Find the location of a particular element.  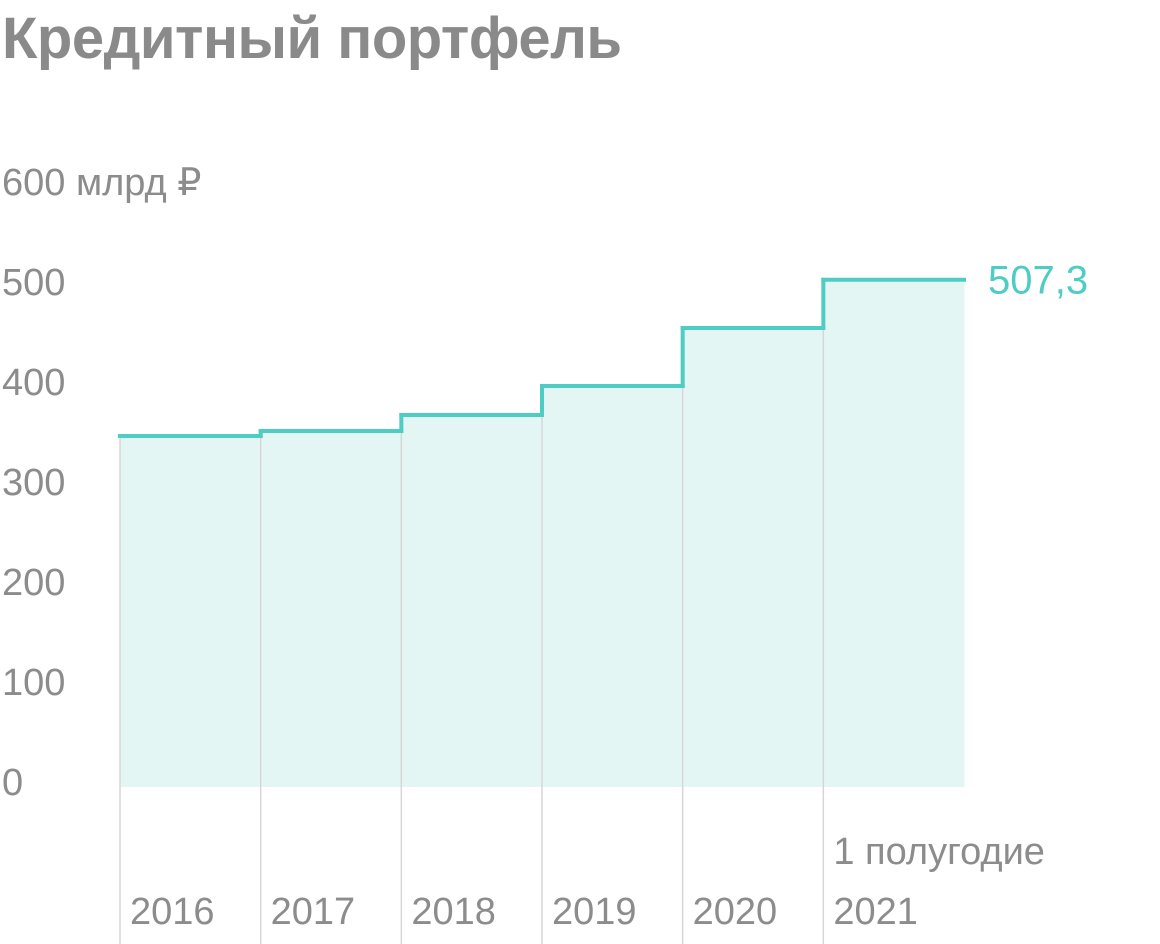

chart-title: Кредитный портфель is located at coordinates (312, 38).